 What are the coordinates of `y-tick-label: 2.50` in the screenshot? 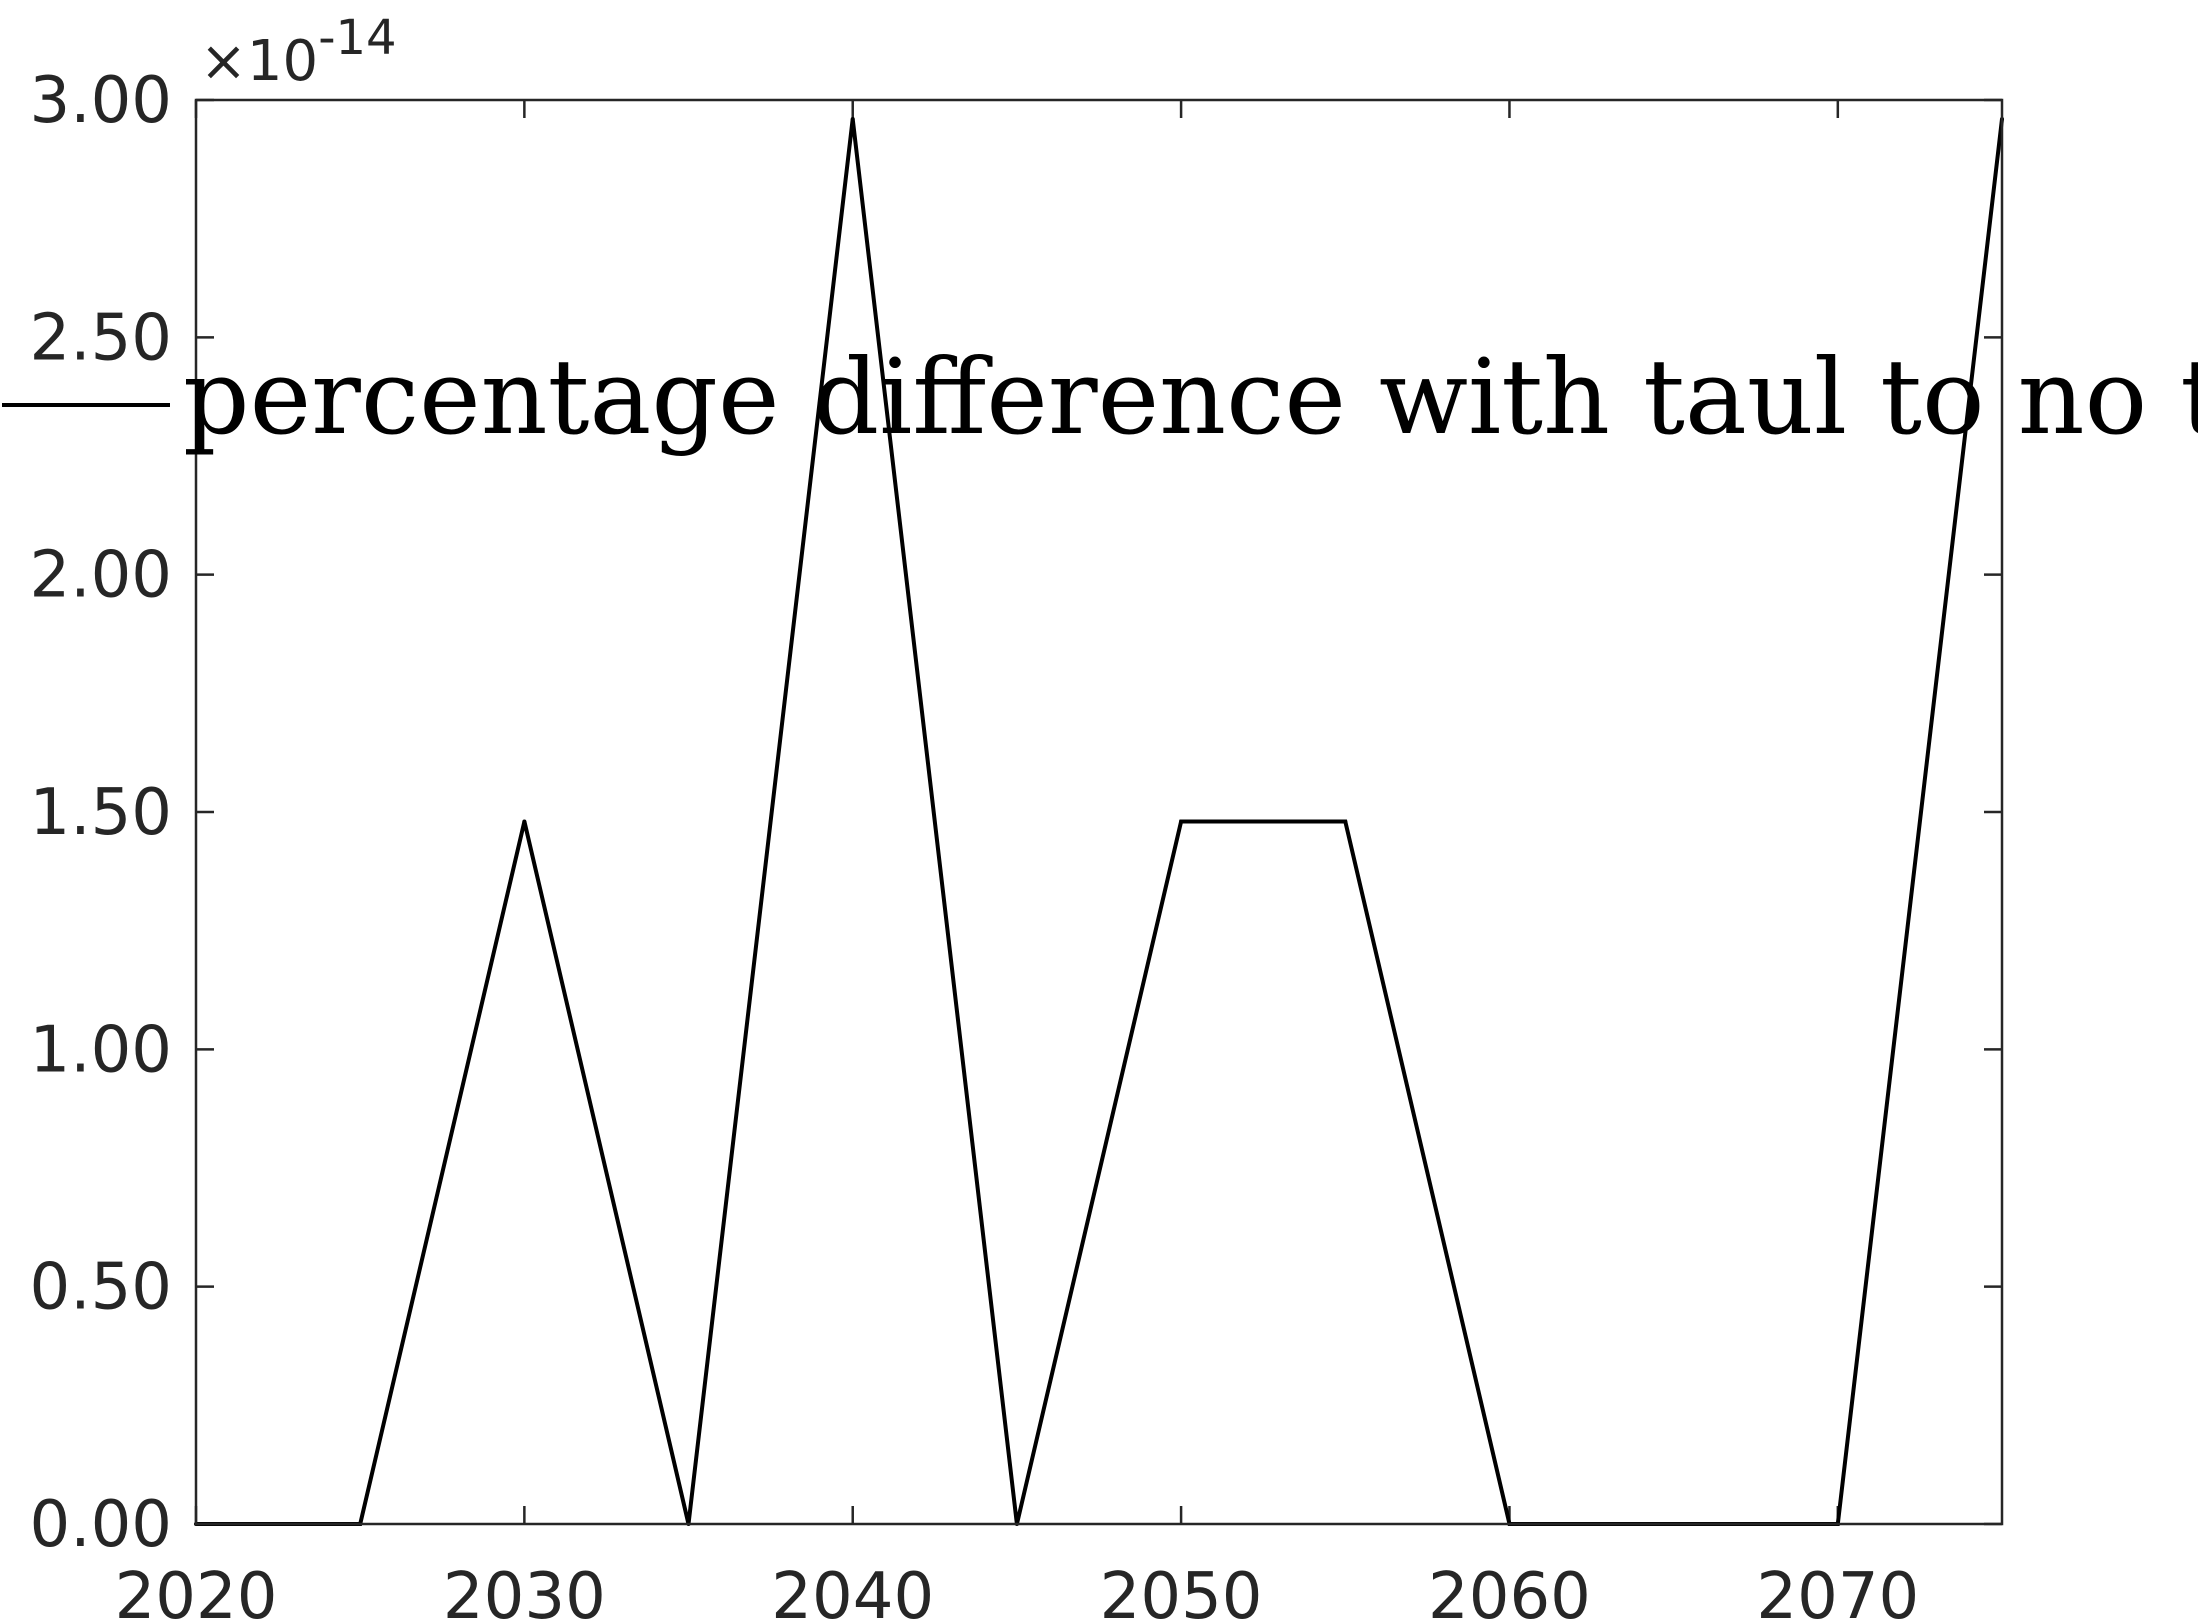 It's located at (101, 338).